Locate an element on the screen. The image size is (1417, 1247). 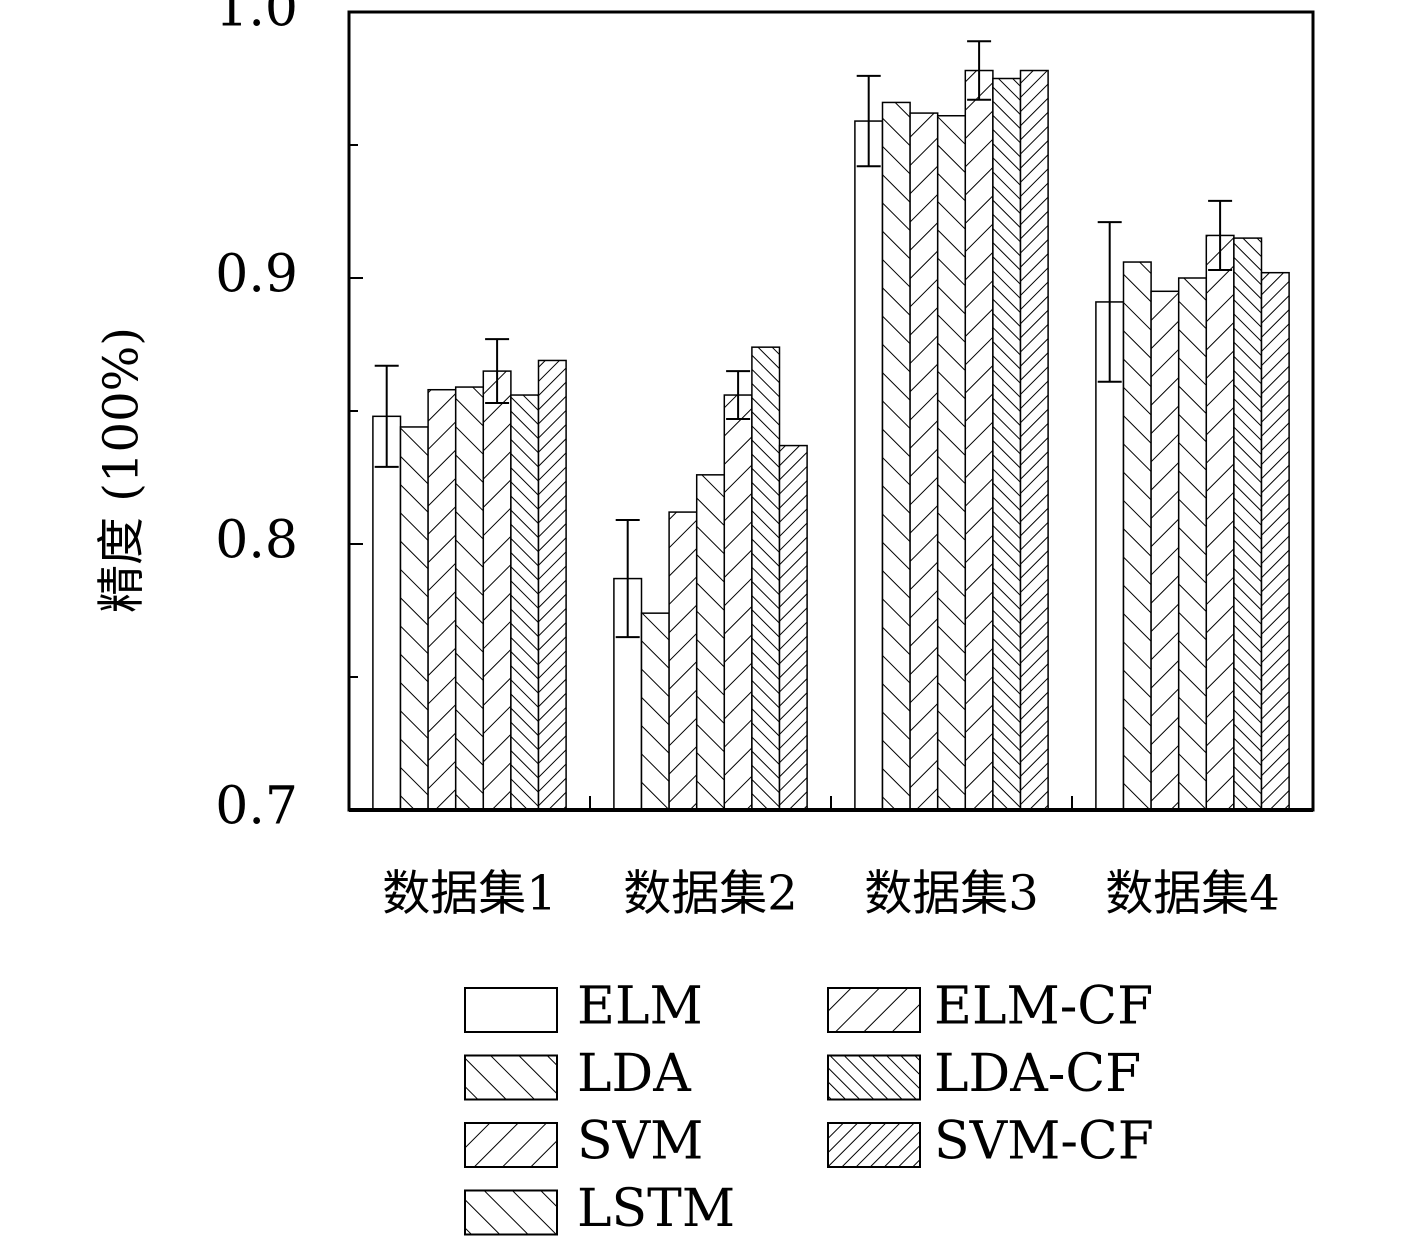
x-tick-label: 数据集1 is located at coordinates (469, 894).